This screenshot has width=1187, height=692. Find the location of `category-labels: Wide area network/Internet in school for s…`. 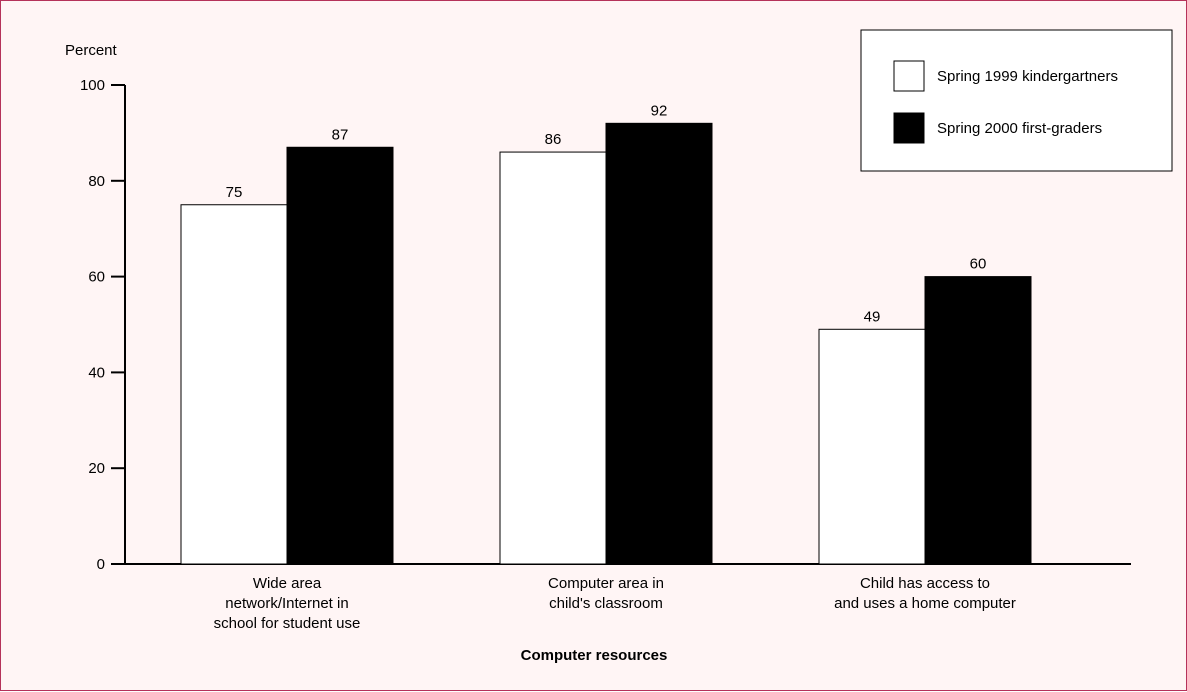

category-labels: Wide area network/Internet in school for s… is located at coordinates (615, 603).